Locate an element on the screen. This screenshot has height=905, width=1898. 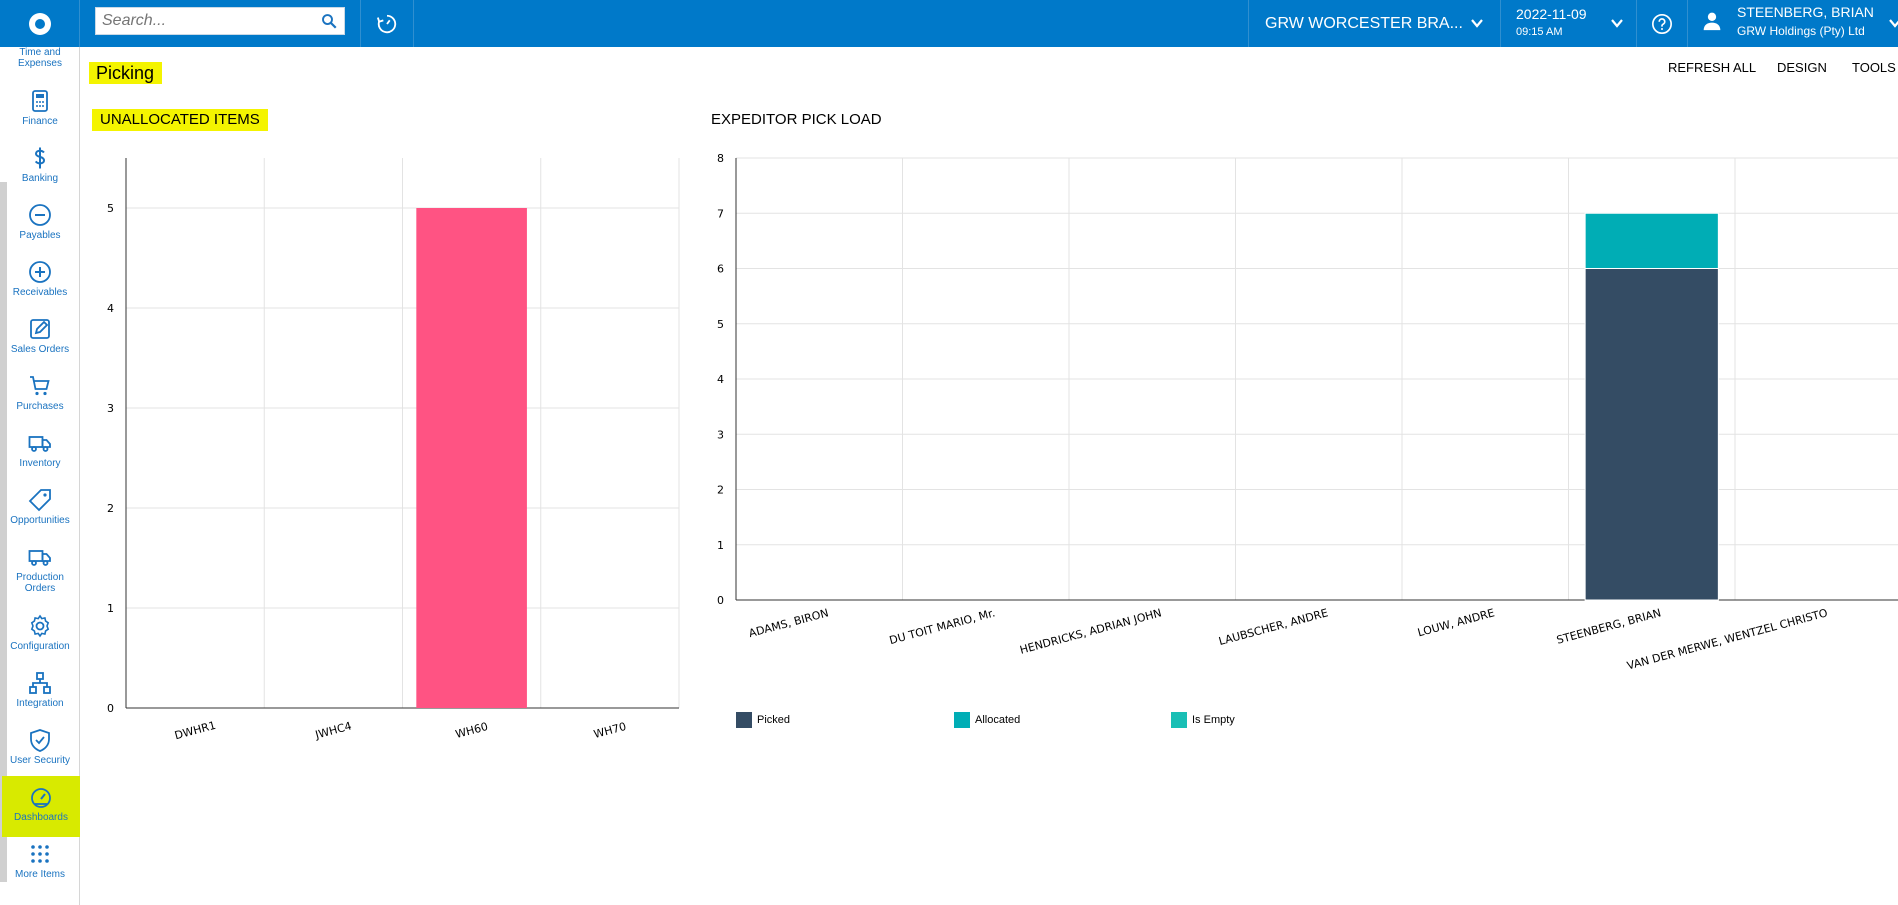
sidebar-item-integration: Integration is located at coordinates (40, 690).